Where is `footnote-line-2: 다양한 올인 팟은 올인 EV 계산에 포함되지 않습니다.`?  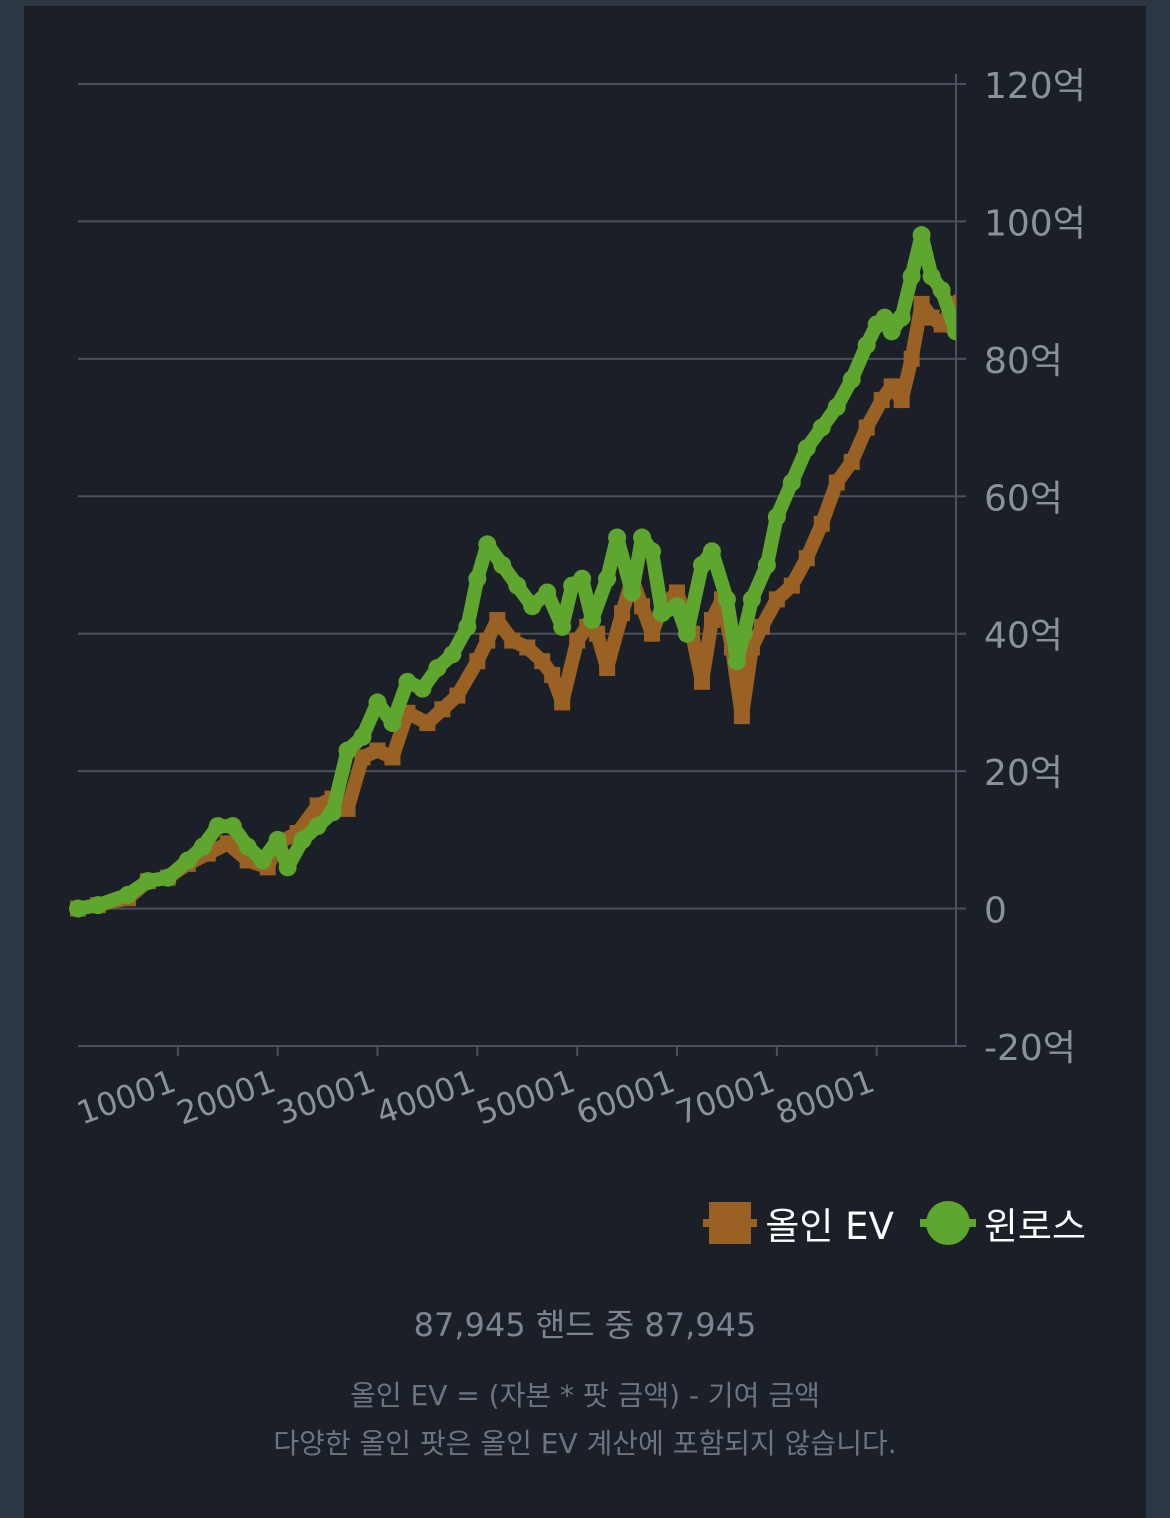 footnote-line-2: 다양한 올인 팟은 올인 EV 계산에 포함되지 않습니다. is located at coordinates (585, 1443).